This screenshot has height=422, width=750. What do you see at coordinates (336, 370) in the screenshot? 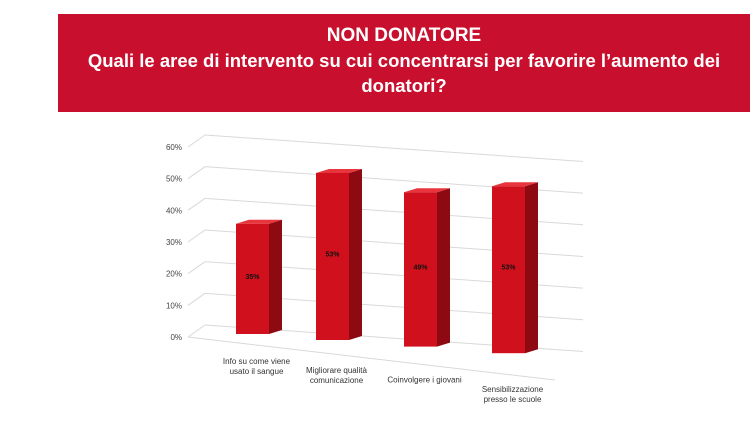
I see `category-label: Migliorare qualità` at bounding box center [336, 370].